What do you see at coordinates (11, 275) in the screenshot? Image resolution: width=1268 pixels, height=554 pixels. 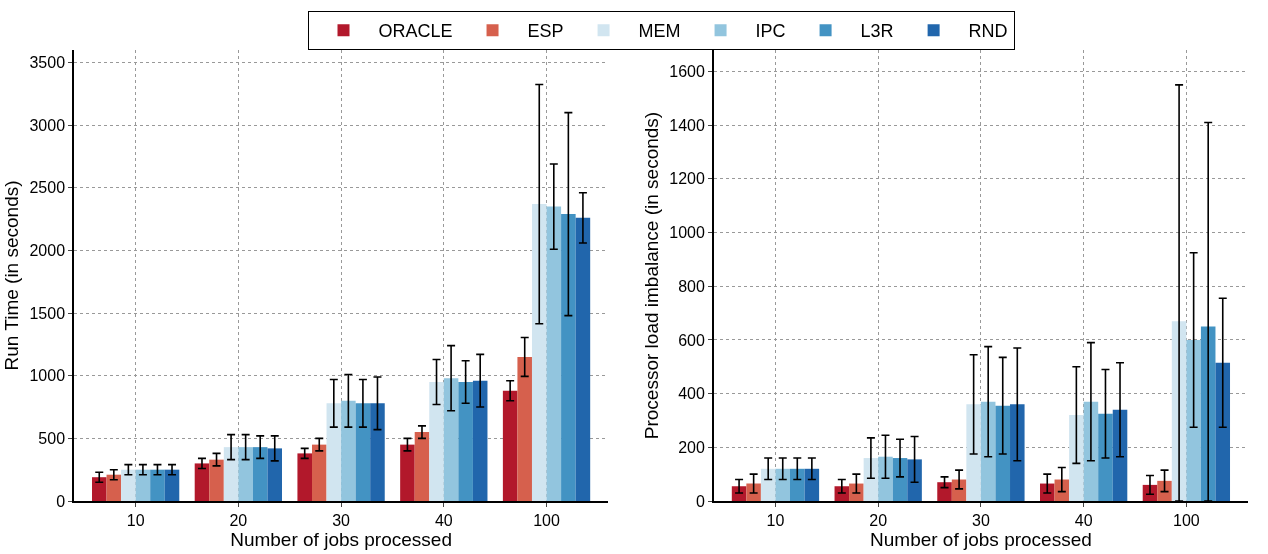 I see `y-axis-title: Run Time (in seconds)` at bounding box center [11, 275].